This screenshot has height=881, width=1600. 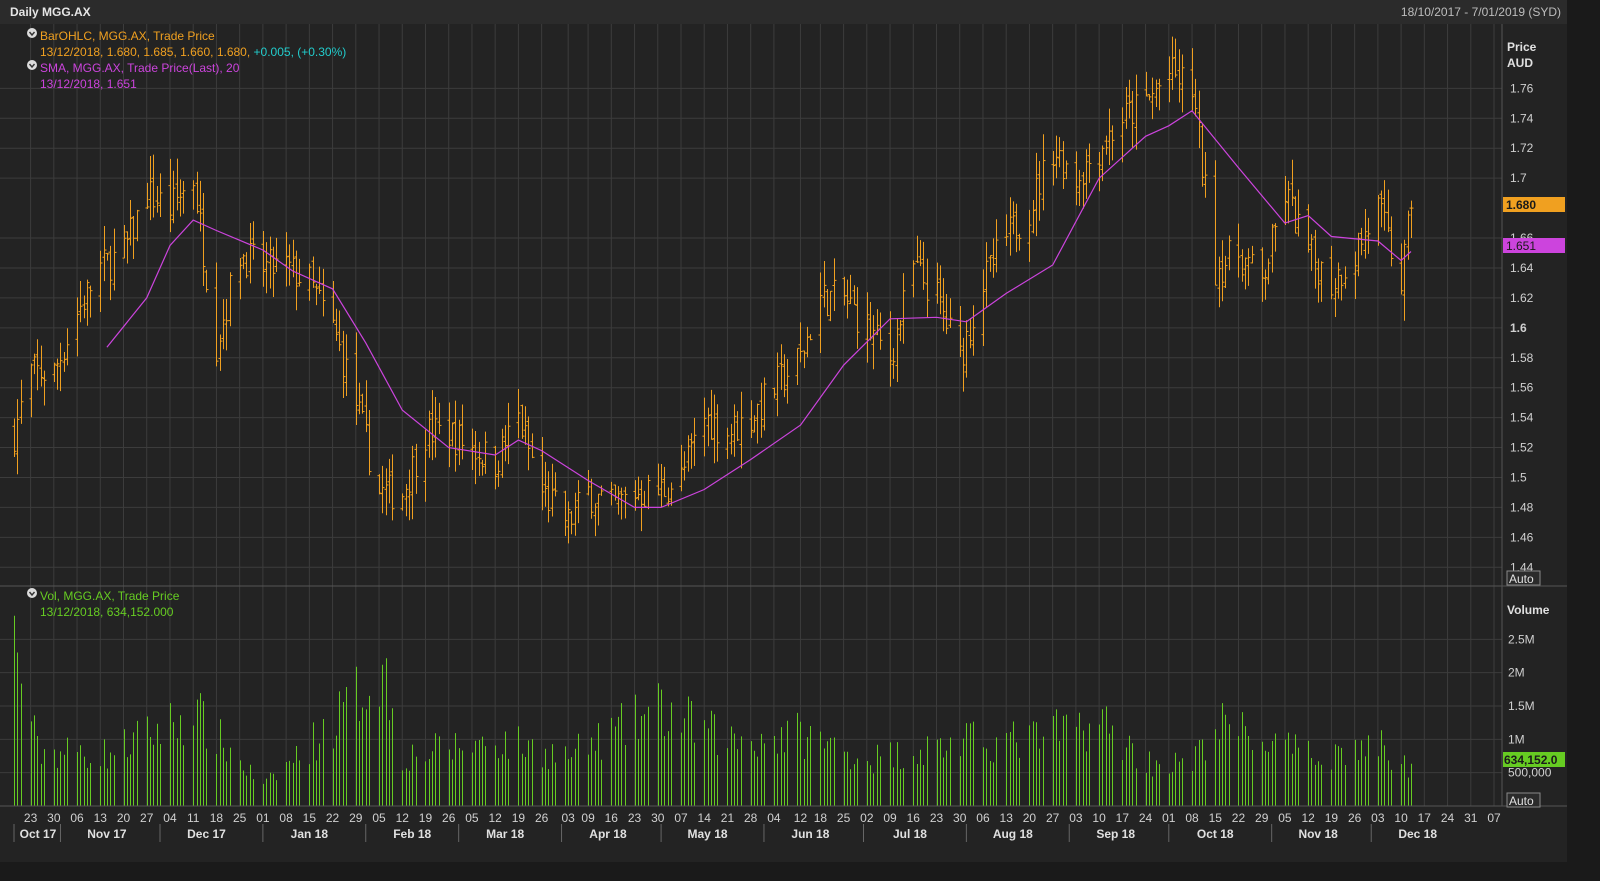 I want to click on day-tick-label: 09, so click(x=890, y=818).